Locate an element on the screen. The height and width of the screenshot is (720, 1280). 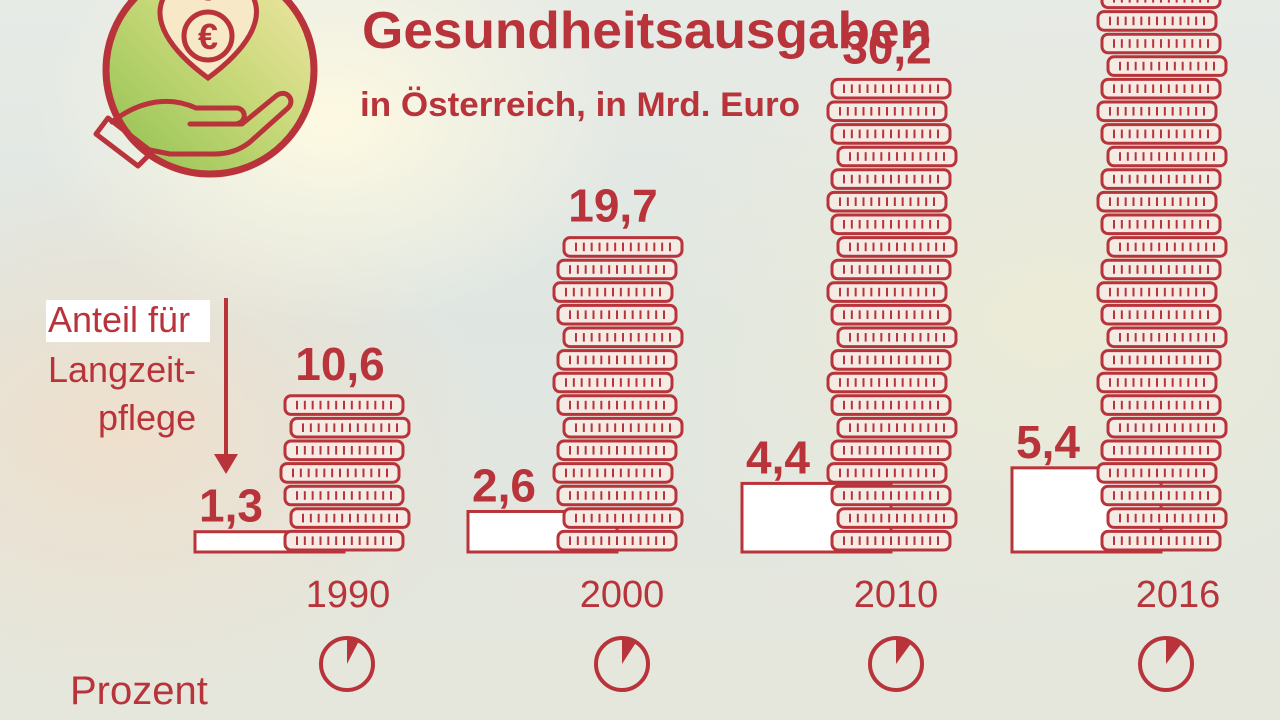
x-tick-label: 2016 is located at coordinates (1178, 595).